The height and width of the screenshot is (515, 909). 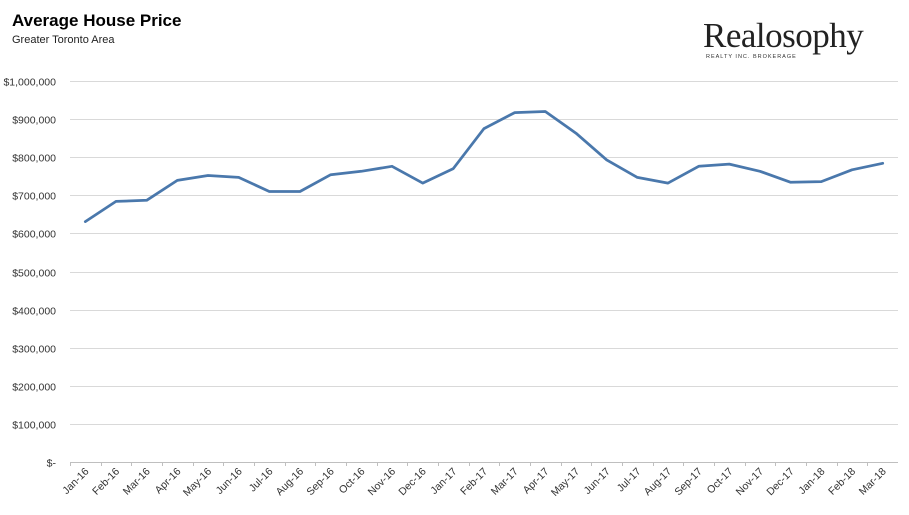 I want to click on x-tick-label: Oct-17, so click(x=720, y=481).